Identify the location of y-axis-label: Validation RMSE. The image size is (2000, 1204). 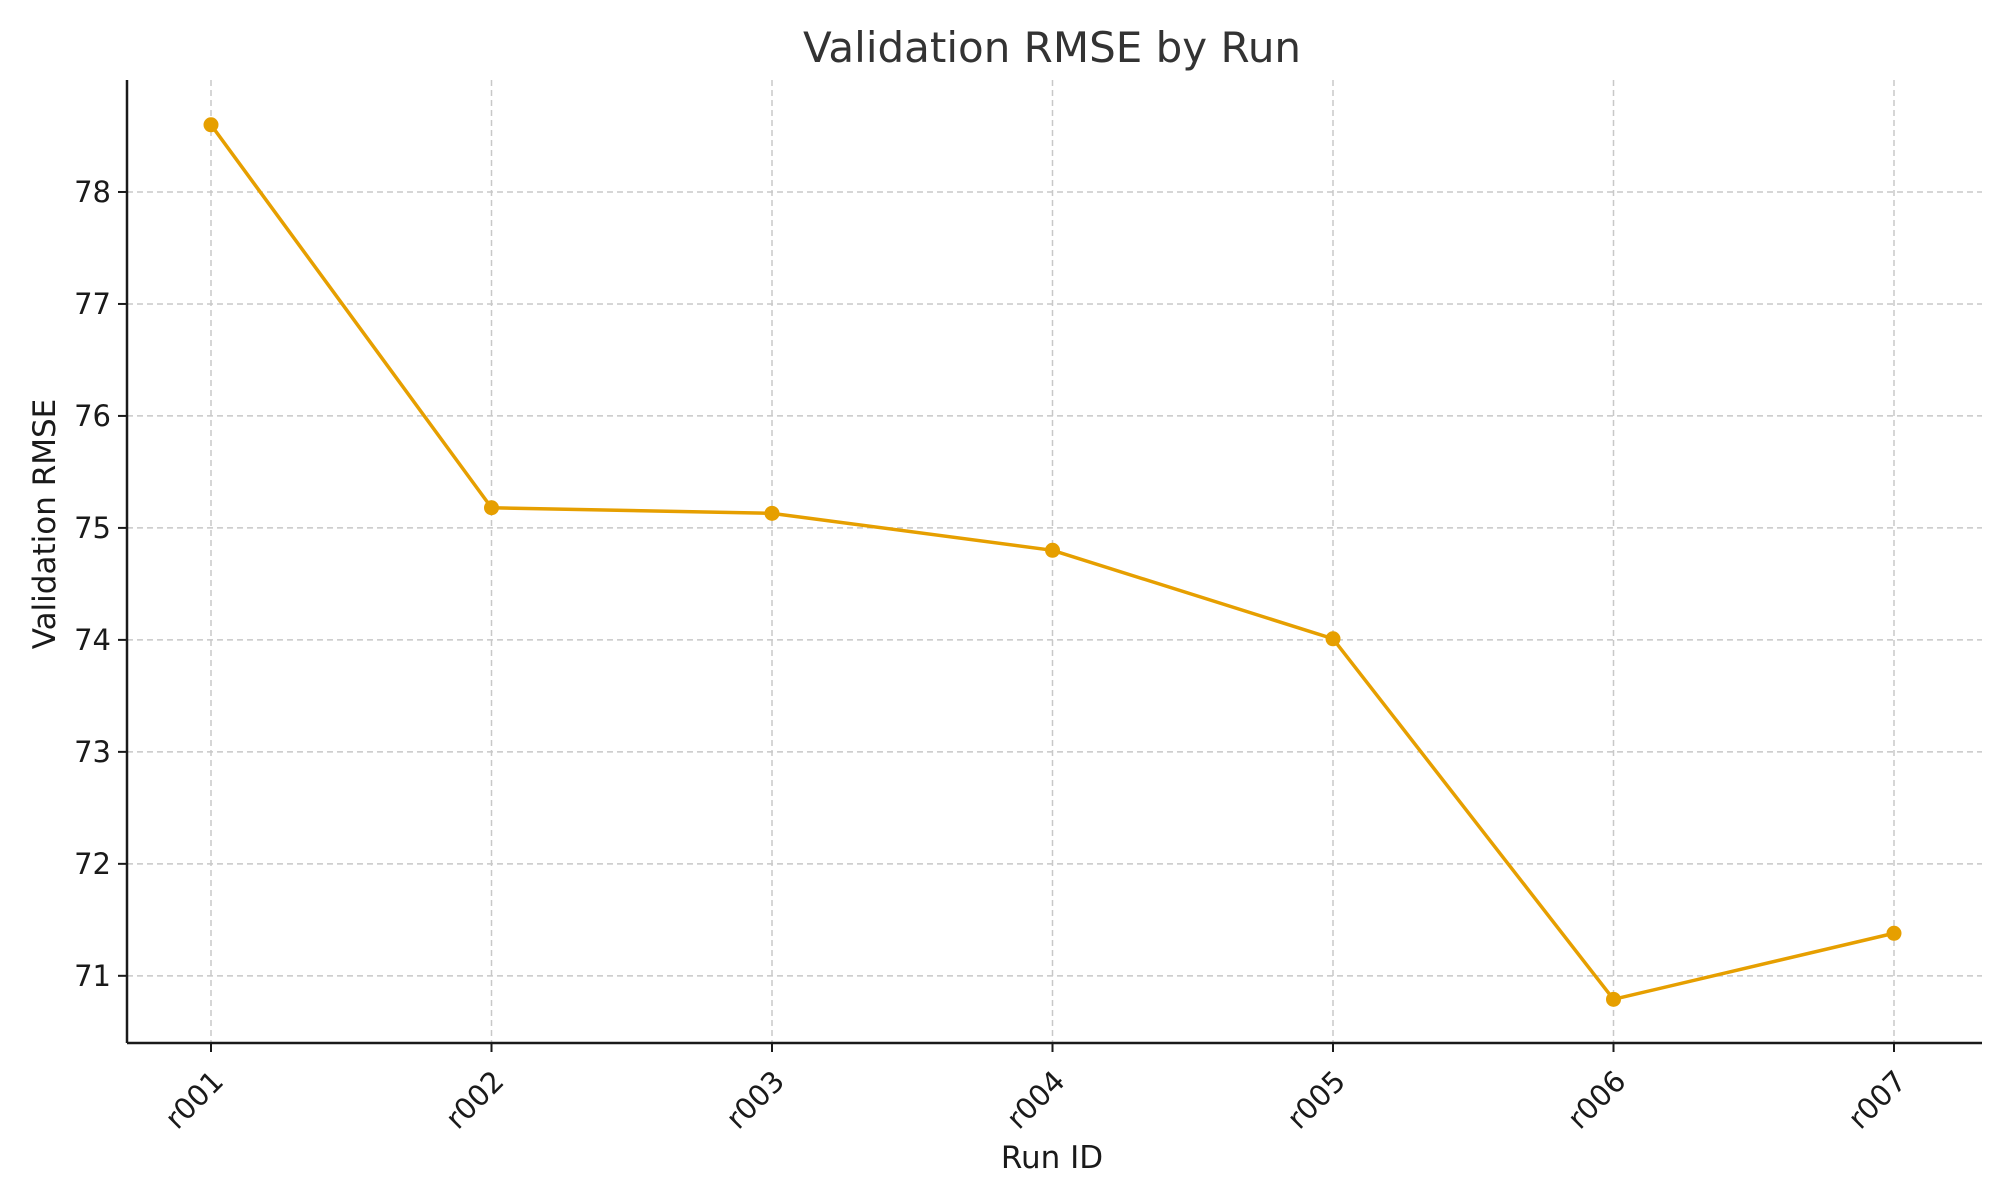
(45, 524).